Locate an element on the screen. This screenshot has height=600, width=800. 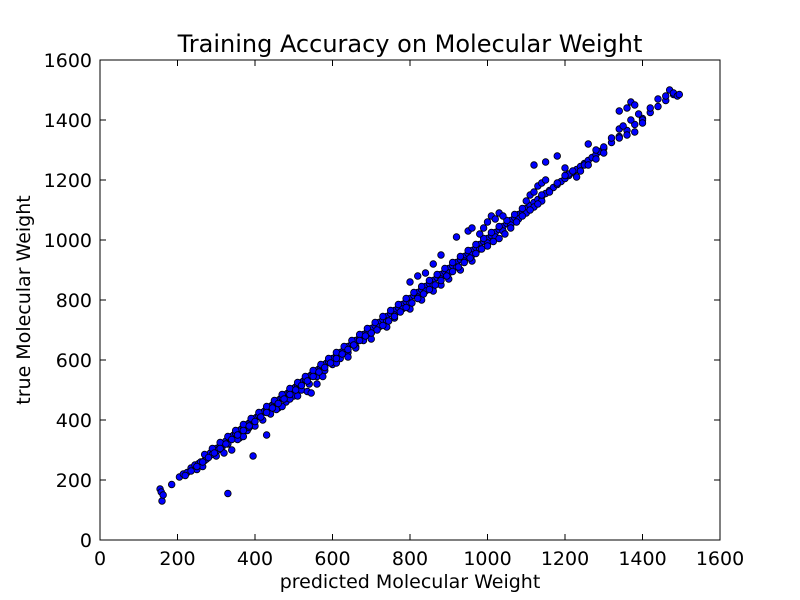
x-tick-label: 1200 is located at coordinates (565, 559).